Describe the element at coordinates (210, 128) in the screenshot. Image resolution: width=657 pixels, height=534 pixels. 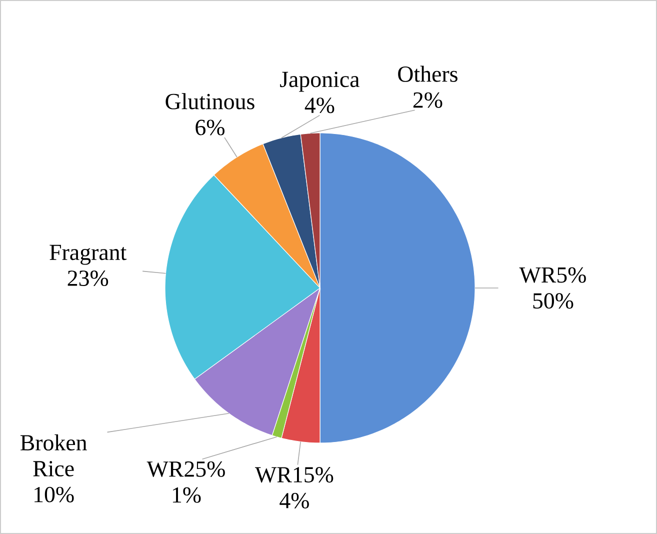
I see `data-label: 6%` at that location.